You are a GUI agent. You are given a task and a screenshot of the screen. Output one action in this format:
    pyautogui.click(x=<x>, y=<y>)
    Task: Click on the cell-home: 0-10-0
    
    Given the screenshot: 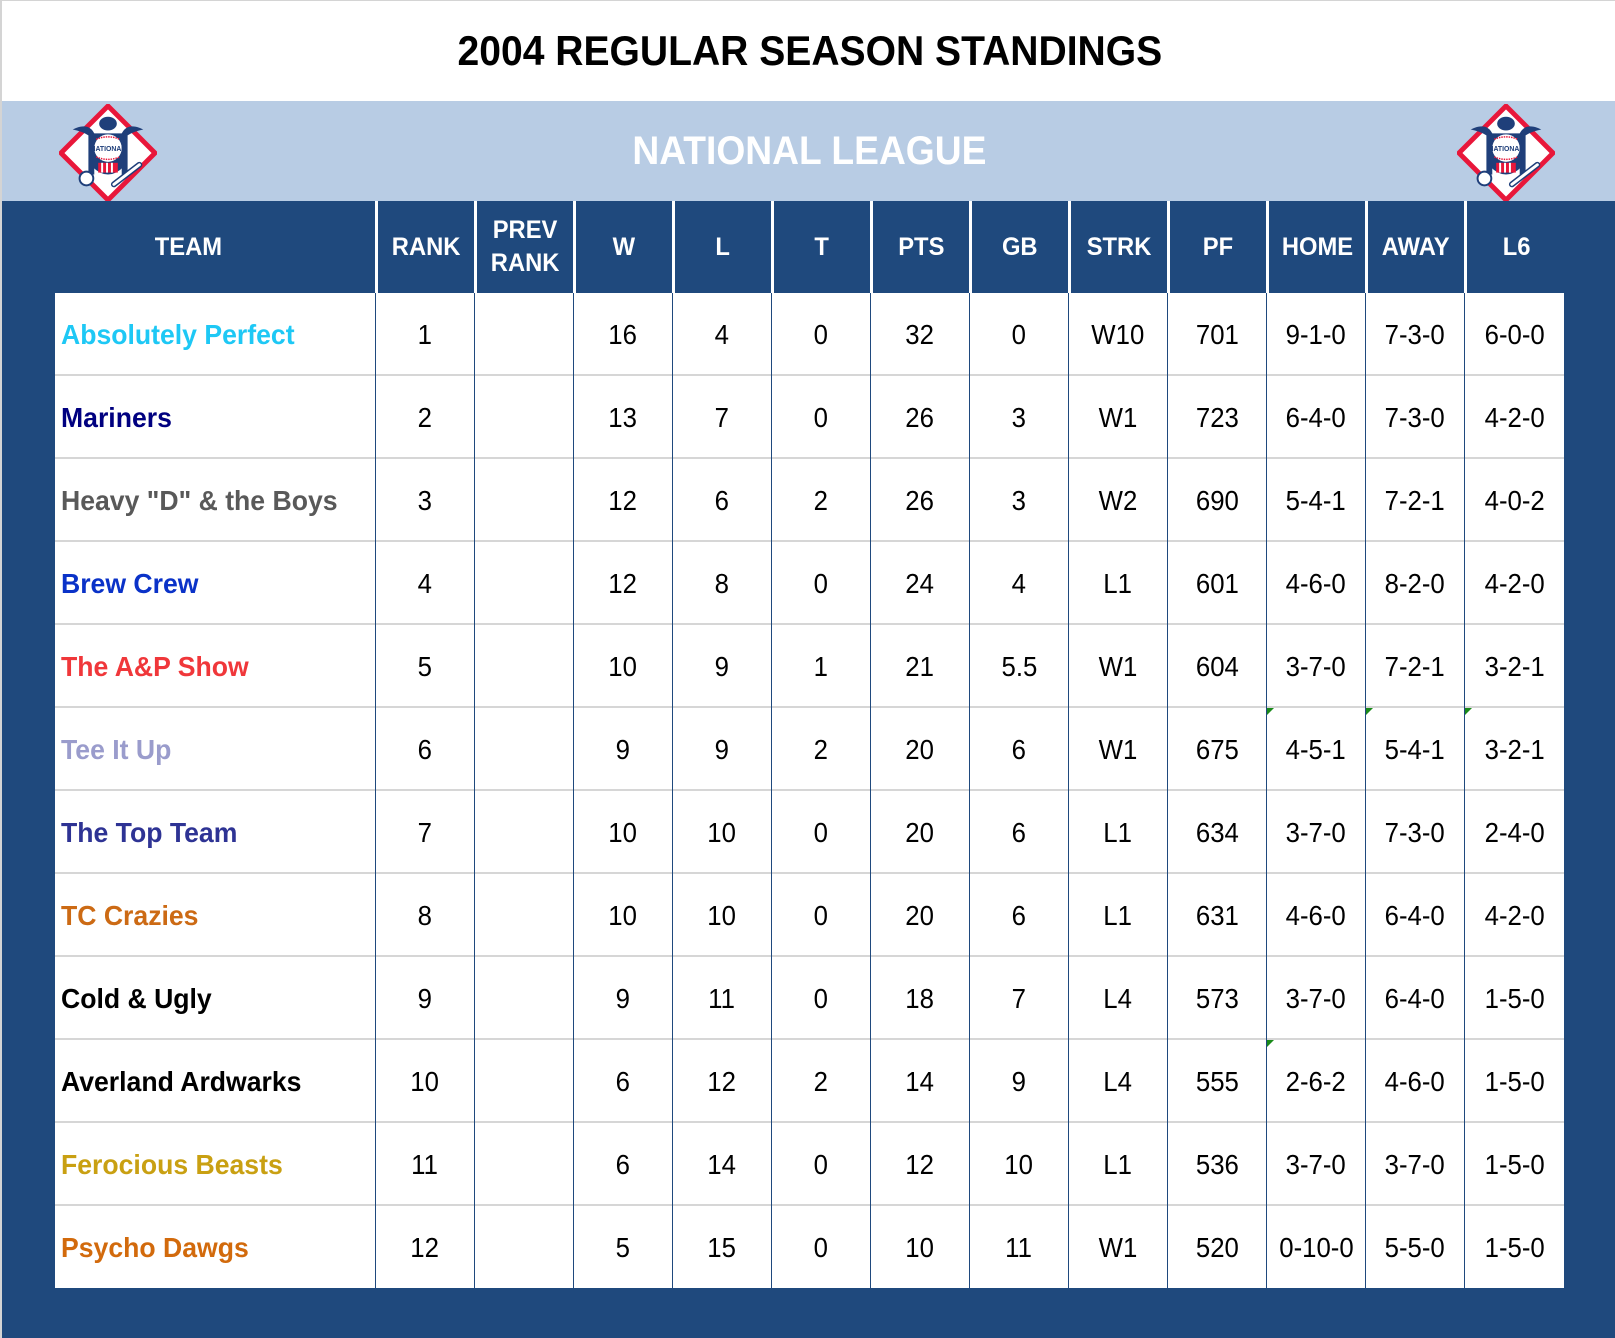 What is the action you would take?
    pyautogui.click(x=1316, y=1247)
    